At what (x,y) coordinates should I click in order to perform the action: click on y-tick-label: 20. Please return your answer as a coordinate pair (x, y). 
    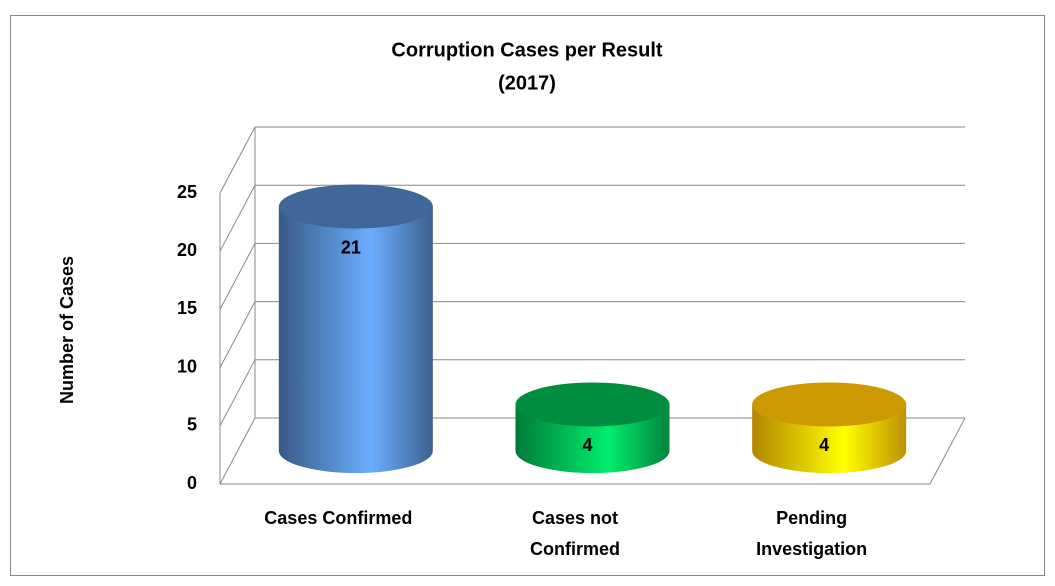
    Looking at the image, I should click on (187, 250).